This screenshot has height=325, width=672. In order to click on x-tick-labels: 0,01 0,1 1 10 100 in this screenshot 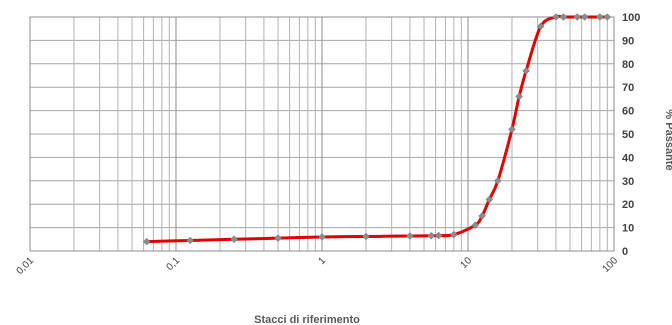, I will do `click(318, 266)`.